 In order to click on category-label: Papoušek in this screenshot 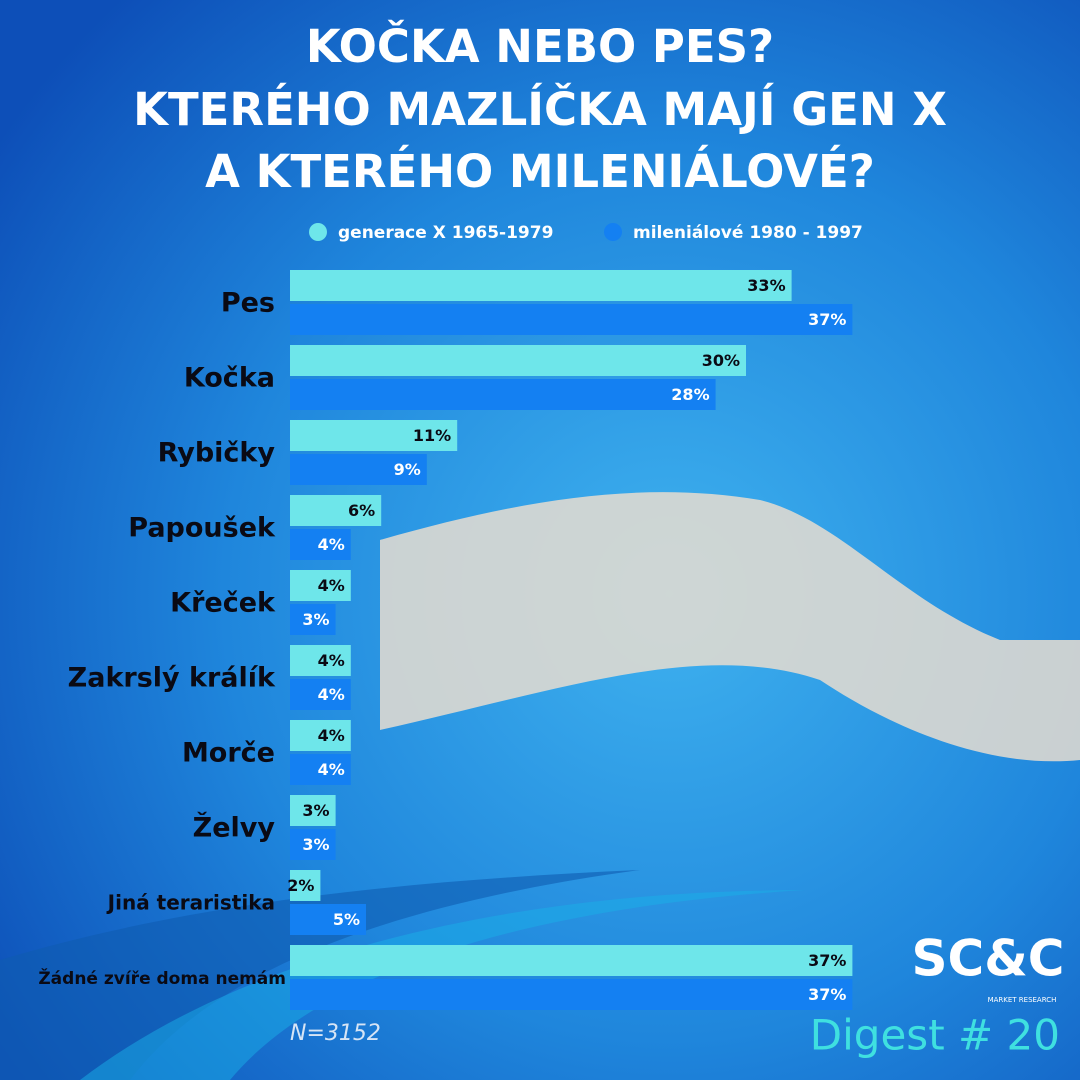, I will do `click(202, 528)`.